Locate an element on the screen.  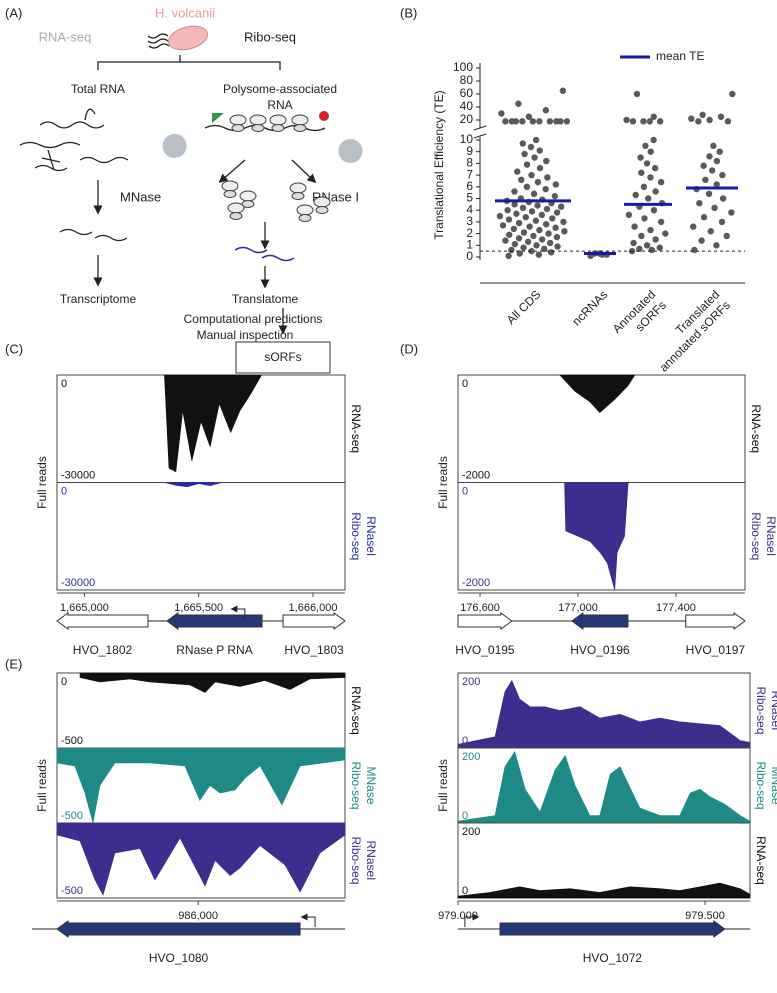
y-tick-label: 10 is located at coordinates (467, 139).